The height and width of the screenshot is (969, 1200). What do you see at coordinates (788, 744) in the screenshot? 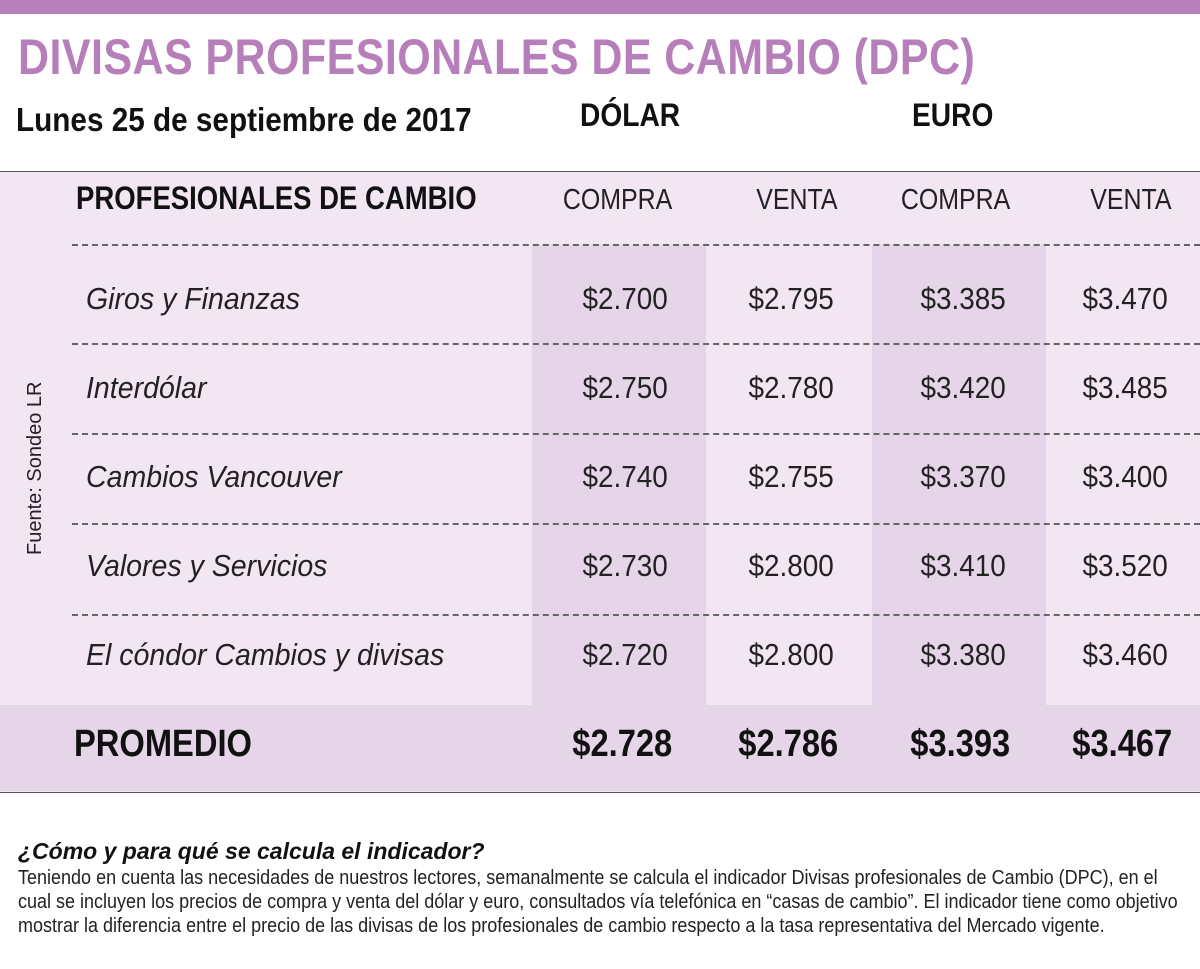
I see `average-dolar-venta: $2.786` at bounding box center [788, 744].